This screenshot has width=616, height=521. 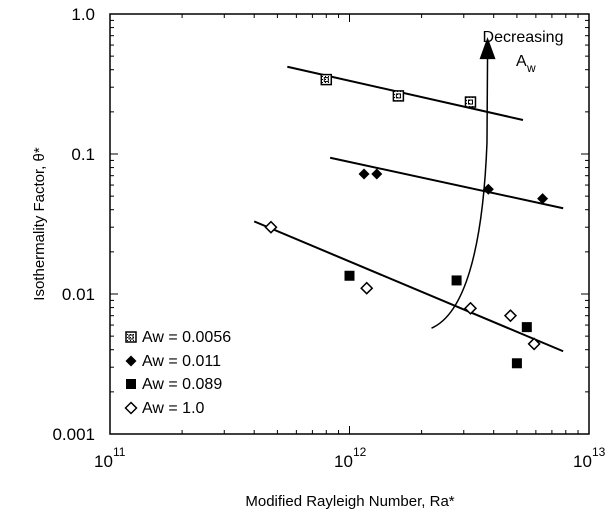 What do you see at coordinates (78, 294) in the screenshot?
I see `y-tick-label: 0.01` at bounding box center [78, 294].